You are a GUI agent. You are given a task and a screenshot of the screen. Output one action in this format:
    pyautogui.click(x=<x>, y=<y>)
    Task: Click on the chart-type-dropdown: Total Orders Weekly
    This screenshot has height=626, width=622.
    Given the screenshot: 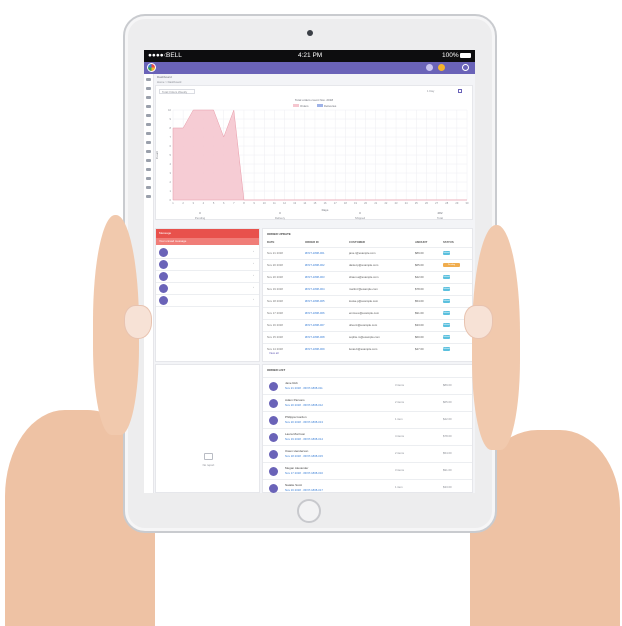 What is the action you would take?
    pyautogui.click(x=177, y=91)
    